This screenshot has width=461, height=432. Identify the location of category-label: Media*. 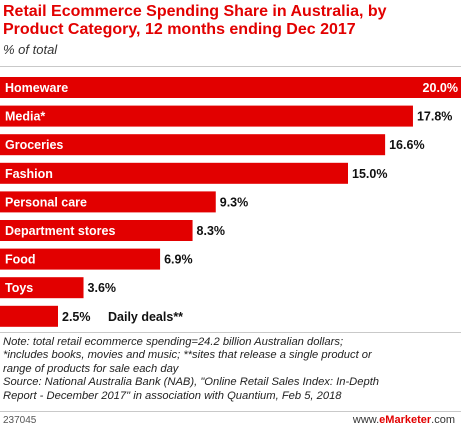
(25, 117).